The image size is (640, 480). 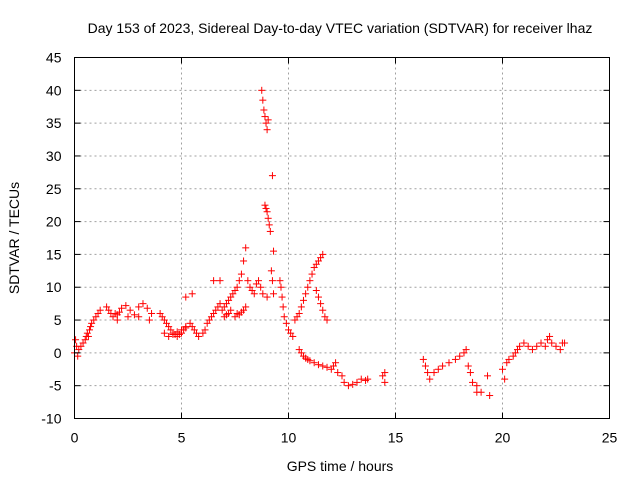 What do you see at coordinates (54, 58) in the screenshot?
I see `y-tick-label: 45` at bounding box center [54, 58].